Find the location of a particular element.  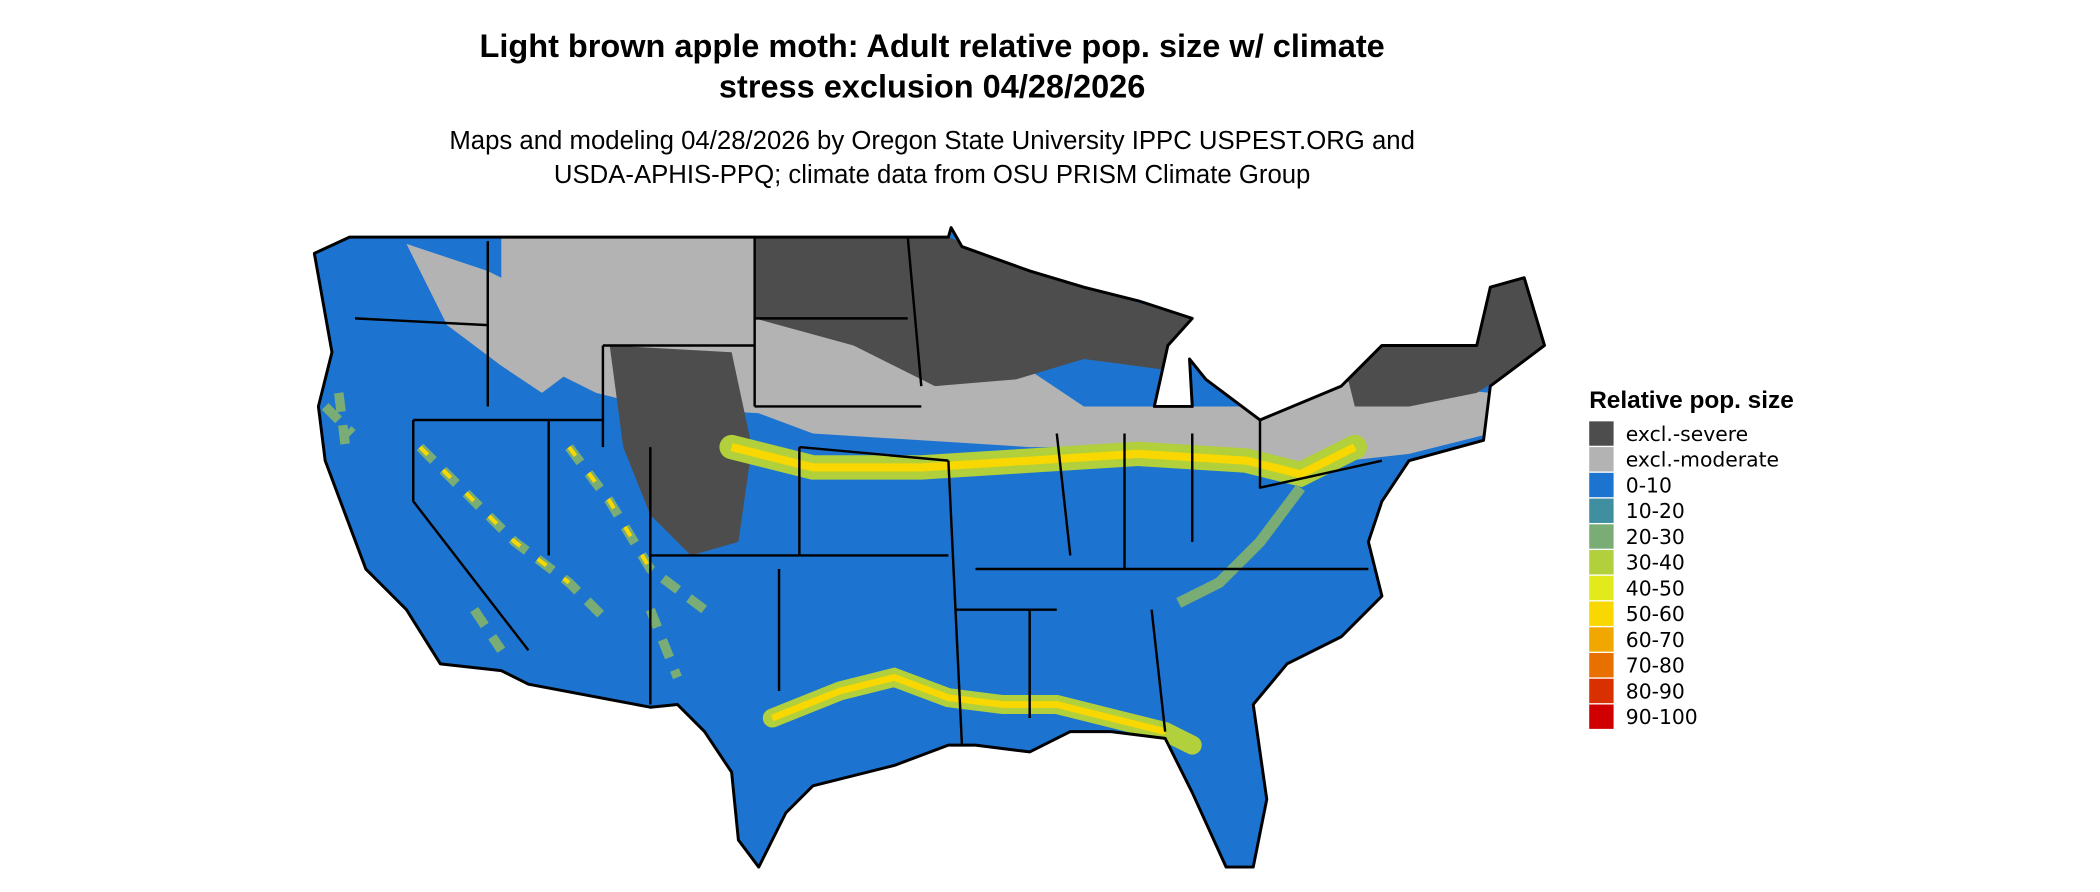

legend-label: 40-50 is located at coordinates (1655, 588).